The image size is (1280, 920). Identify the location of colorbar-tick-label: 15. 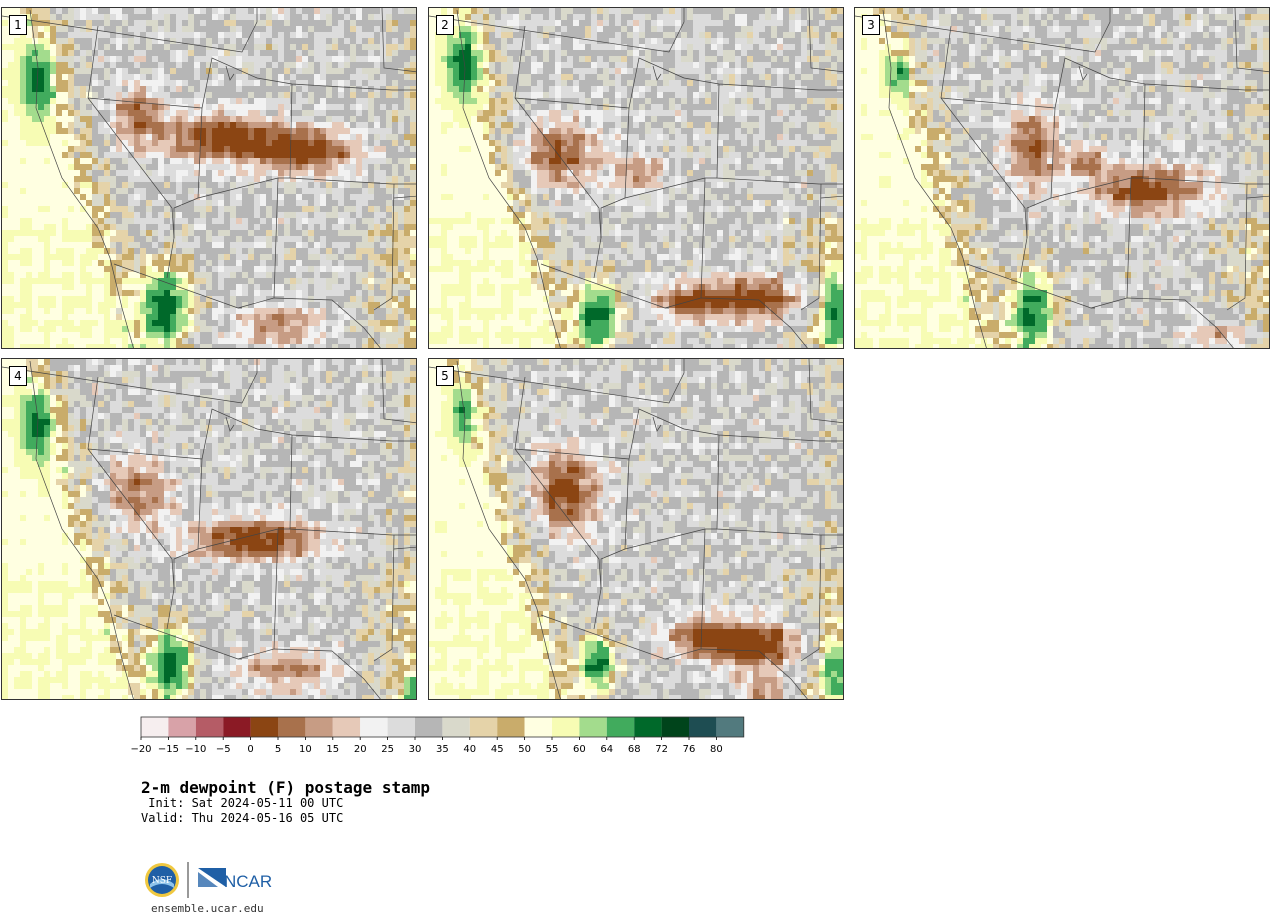
(332, 749).